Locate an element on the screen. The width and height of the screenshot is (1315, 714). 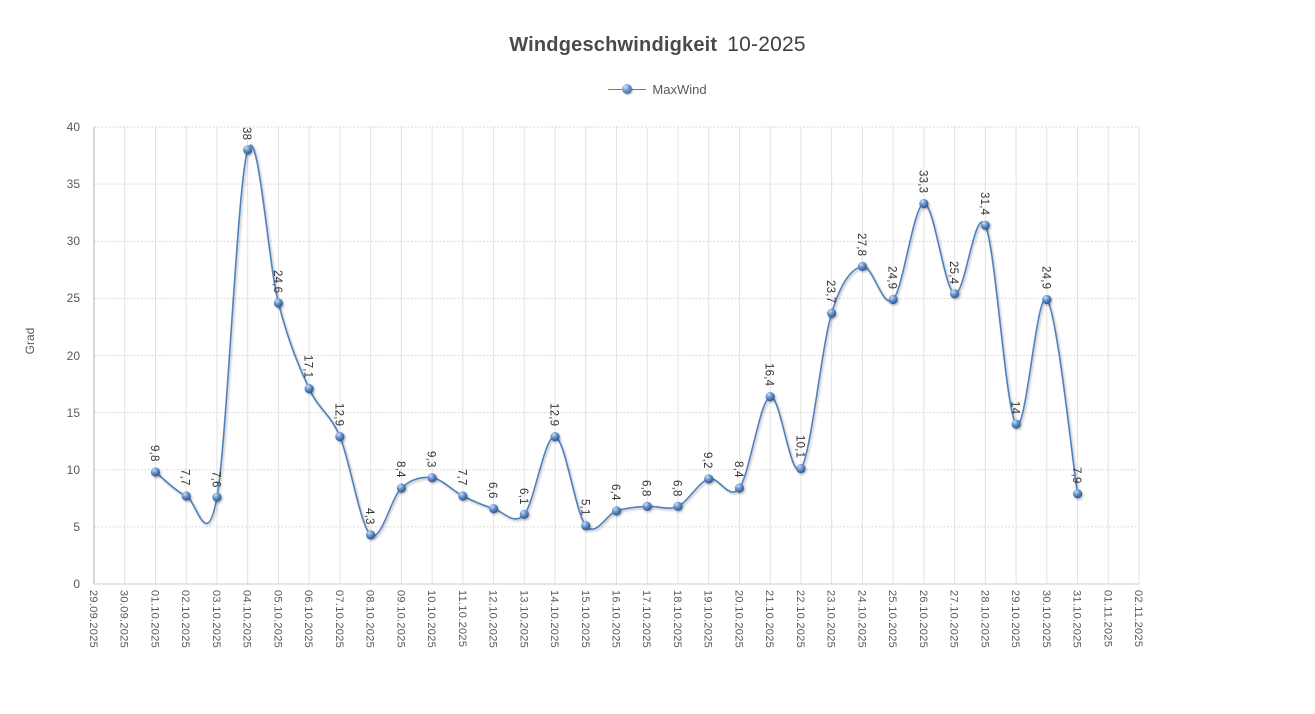
data-point-label: 27,8 is located at coordinates (860, 245).